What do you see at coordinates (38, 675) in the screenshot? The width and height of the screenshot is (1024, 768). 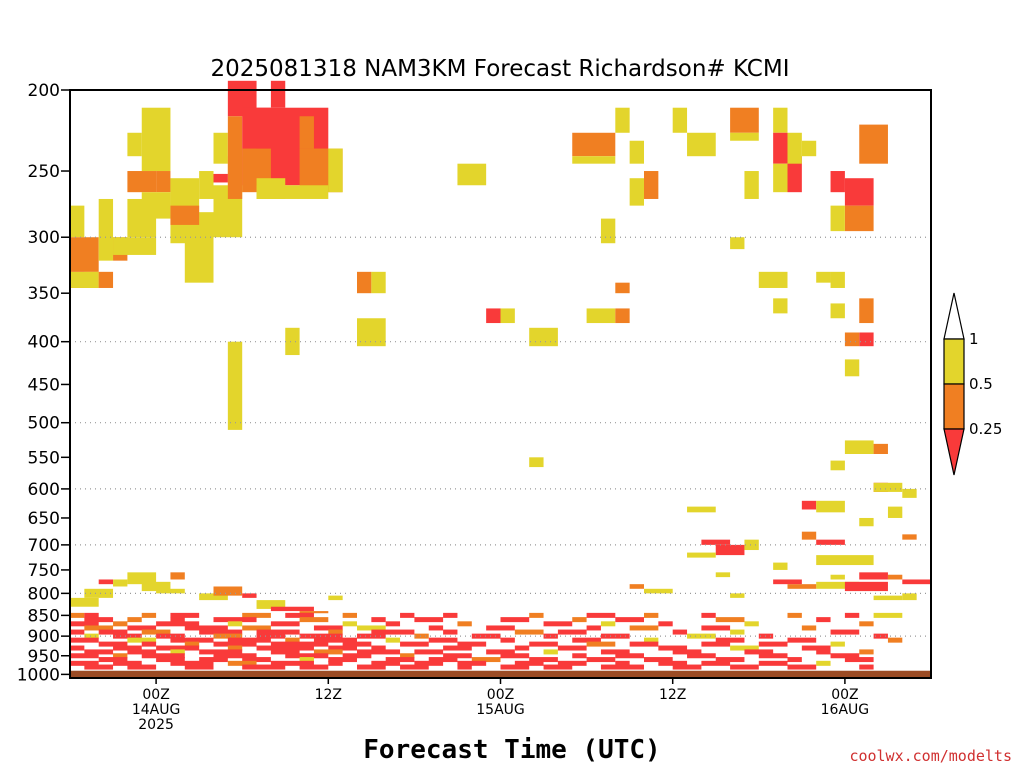 I see `y-tick-label: 1000` at bounding box center [38, 675].